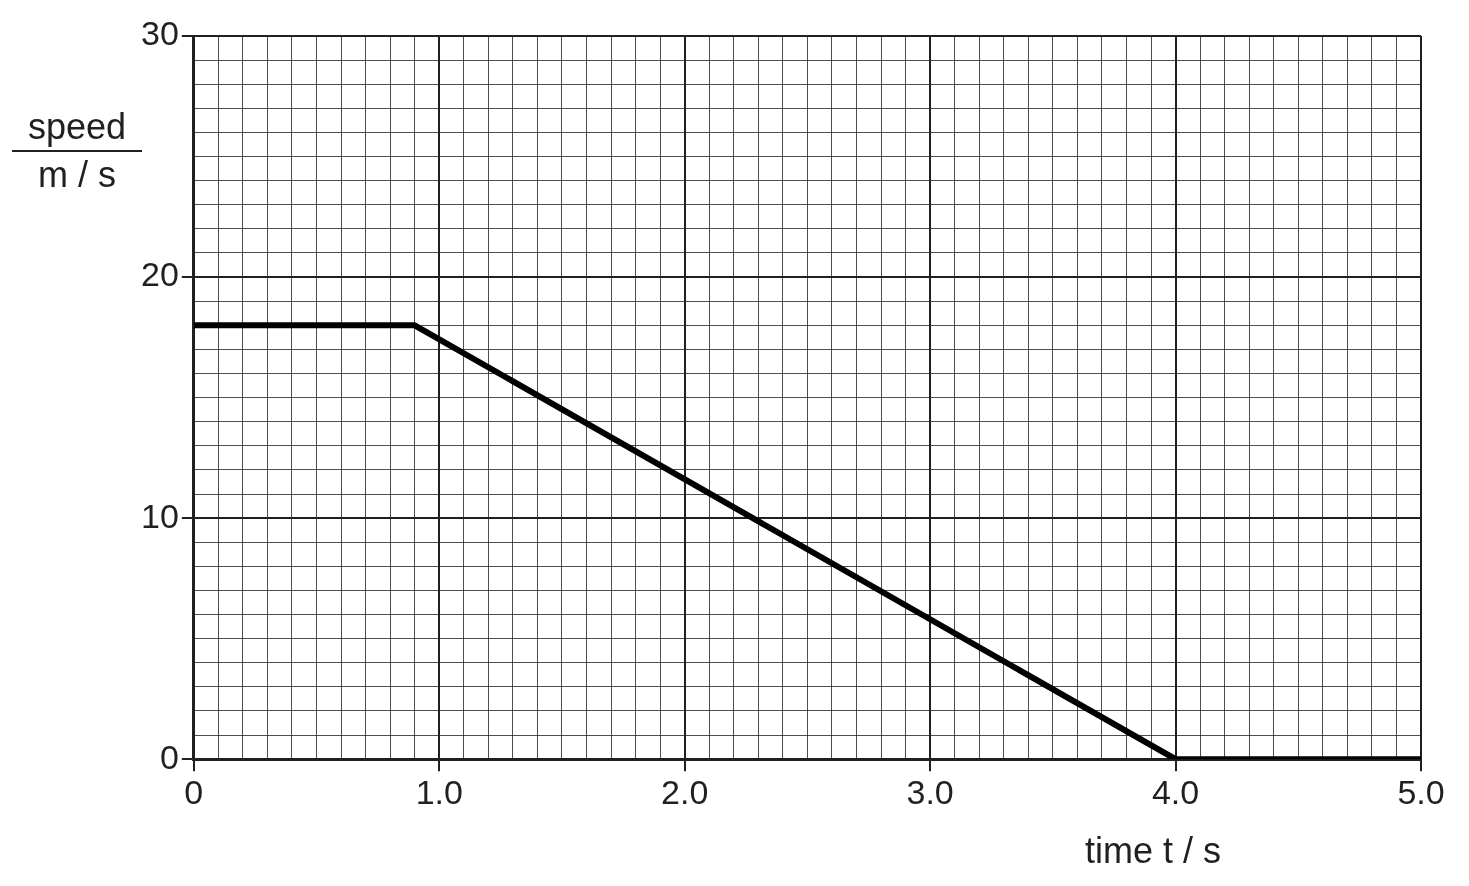 The height and width of the screenshot is (886, 1469). I want to click on y-tick-label: 0, so click(169, 756).